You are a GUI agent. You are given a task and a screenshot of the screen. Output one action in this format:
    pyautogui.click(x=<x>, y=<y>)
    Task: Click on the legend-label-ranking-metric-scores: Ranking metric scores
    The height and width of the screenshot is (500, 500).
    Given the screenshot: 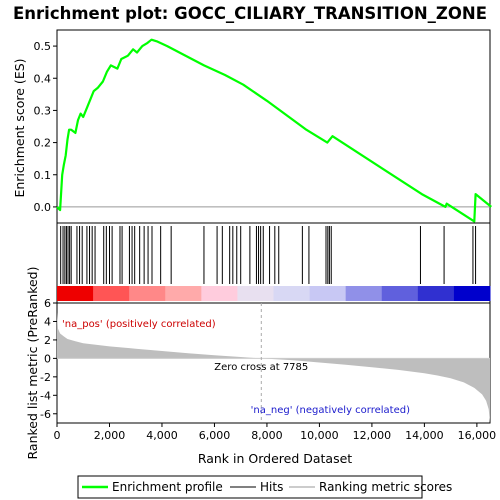 What is the action you would take?
    pyautogui.click(x=385, y=487)
    